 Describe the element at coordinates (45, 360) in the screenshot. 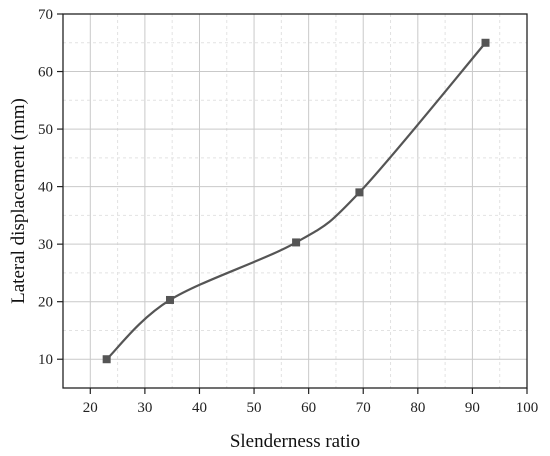

I see `y-tick-label: 10` at that location.